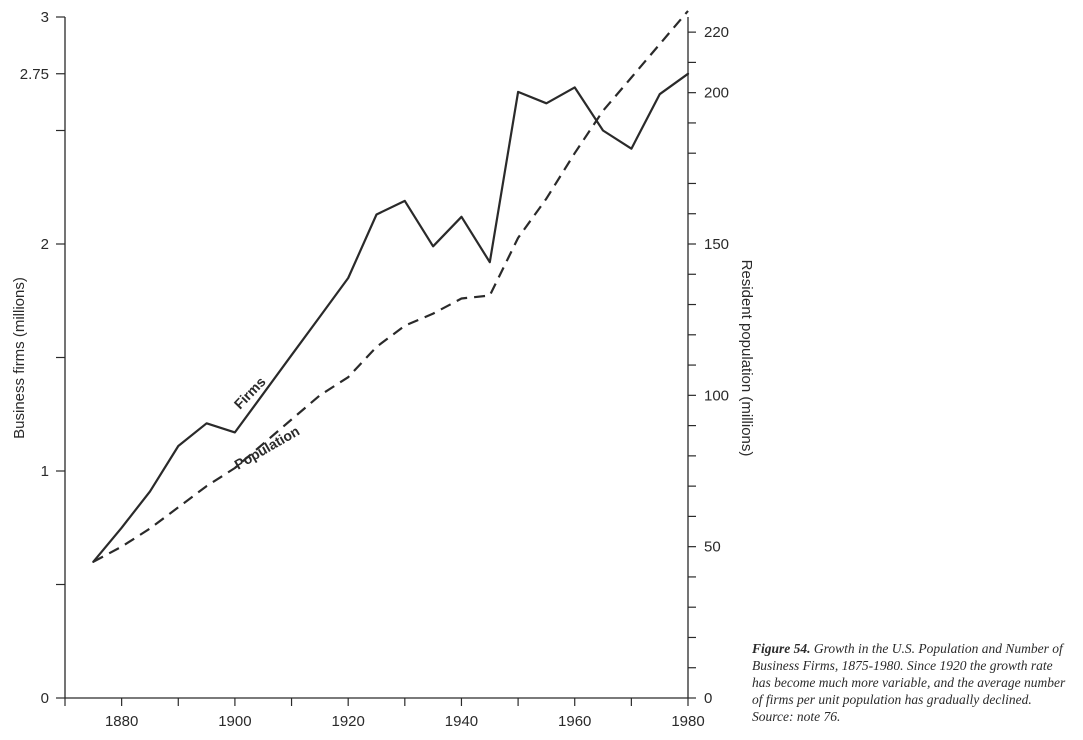 This screenshot has height=740, width=1083. I want to click on right-axis-title: Resident population (millions), so click(746, 358).